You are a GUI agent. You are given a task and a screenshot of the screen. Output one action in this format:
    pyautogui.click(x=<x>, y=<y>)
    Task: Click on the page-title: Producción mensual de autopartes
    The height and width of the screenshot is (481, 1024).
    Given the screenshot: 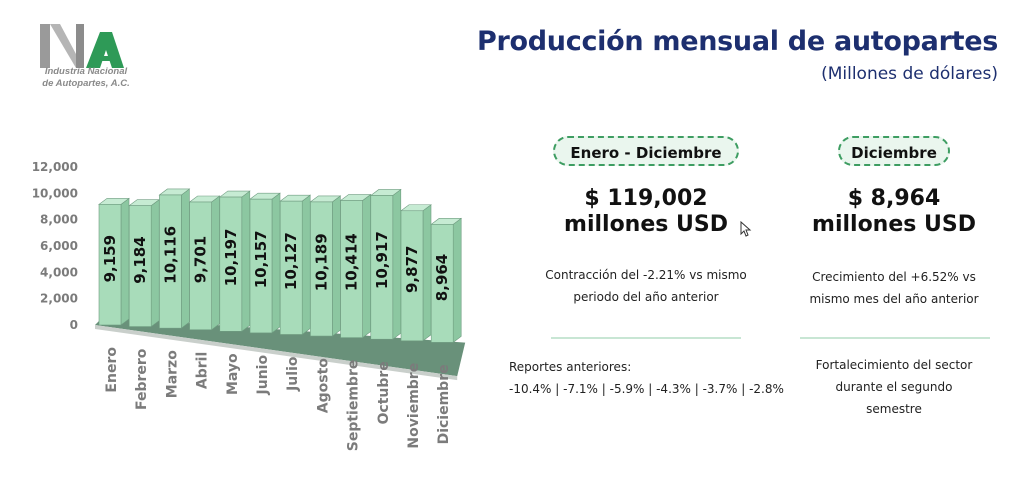 What is the action you would take?
    pyautogui.click(x=737, y=41)
    